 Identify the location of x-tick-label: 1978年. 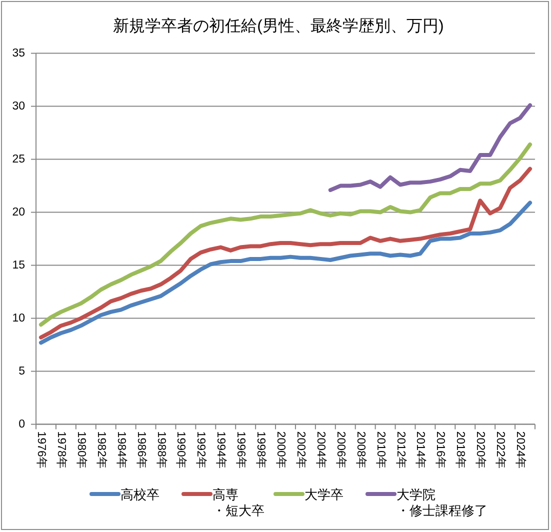
(61, 450).